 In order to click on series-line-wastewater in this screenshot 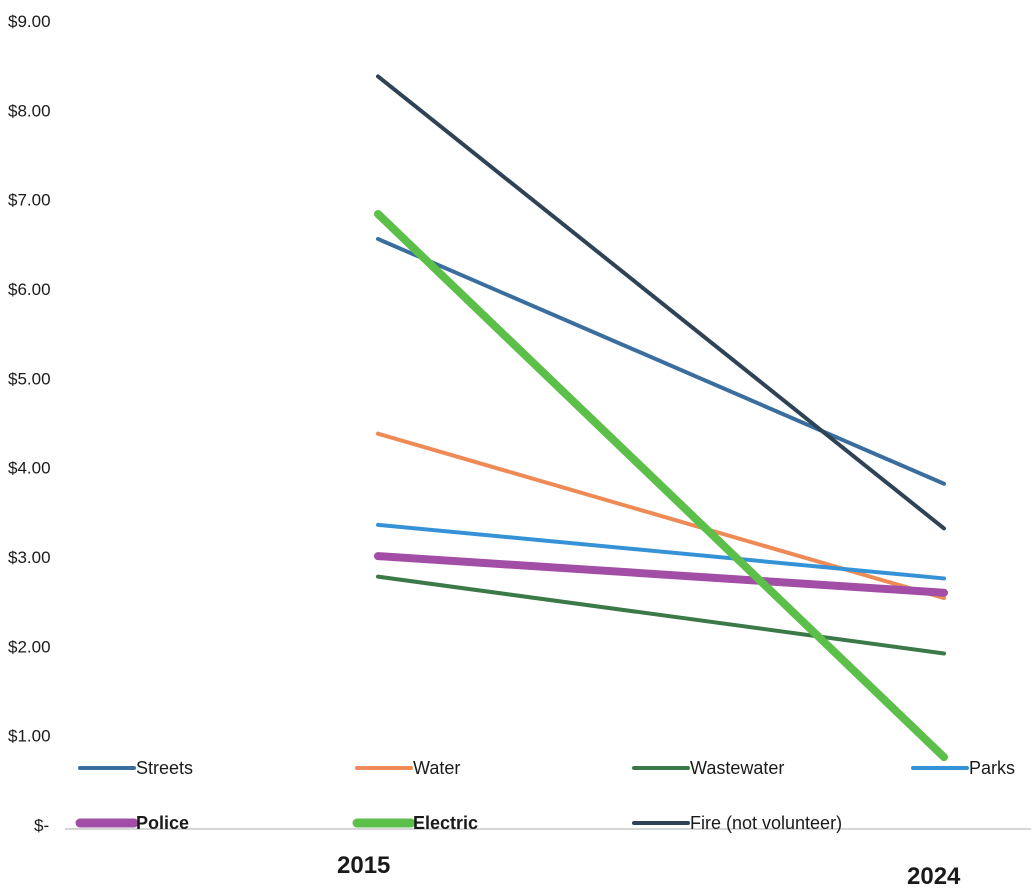, I will do `click(661, 615)`.